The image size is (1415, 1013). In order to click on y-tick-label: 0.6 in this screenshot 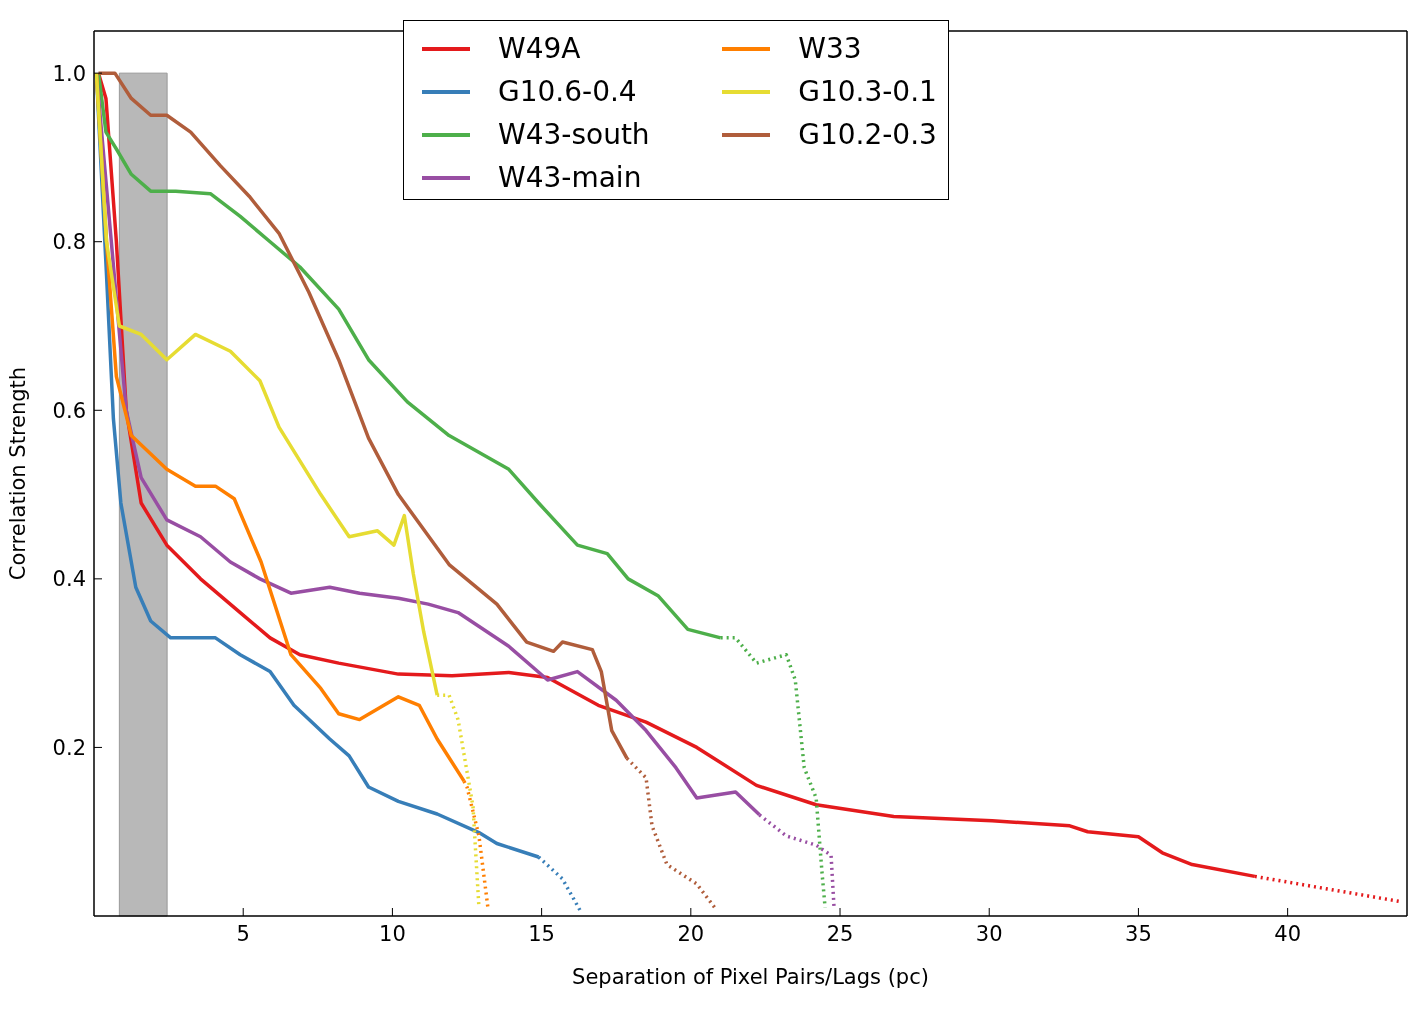, I will do `click(69, 410)`.